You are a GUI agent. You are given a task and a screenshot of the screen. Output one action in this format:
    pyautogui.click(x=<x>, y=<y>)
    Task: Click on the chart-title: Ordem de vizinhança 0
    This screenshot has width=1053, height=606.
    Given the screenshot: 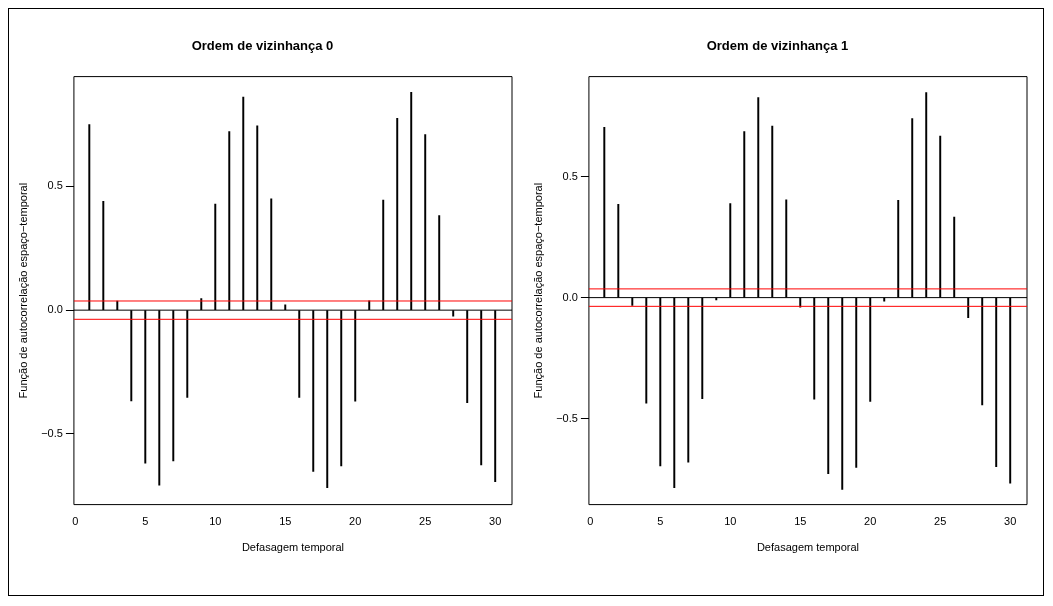 What is the action you would take?
    pyautogui.click(x=262, y=46)
    